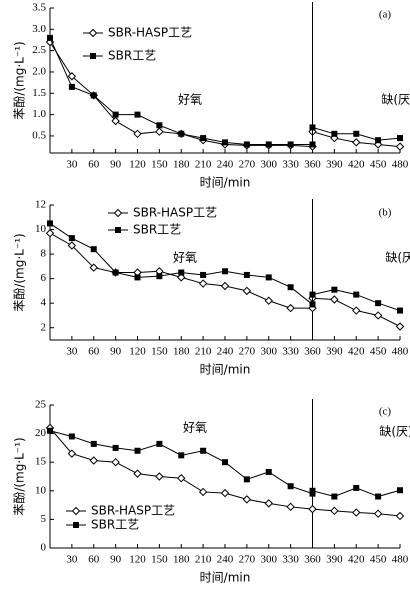  Describe the element at coordinates (40, 205) in the screenshot. I see `y-tick-label: 12` at that location.